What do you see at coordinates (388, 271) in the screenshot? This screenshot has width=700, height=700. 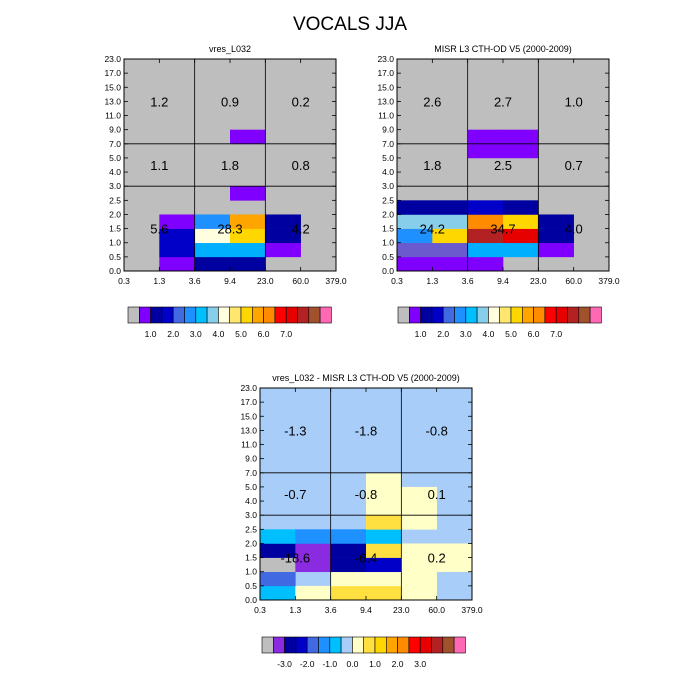 I see `y-tick-label: 0.0` at bounding box center [388, 271].